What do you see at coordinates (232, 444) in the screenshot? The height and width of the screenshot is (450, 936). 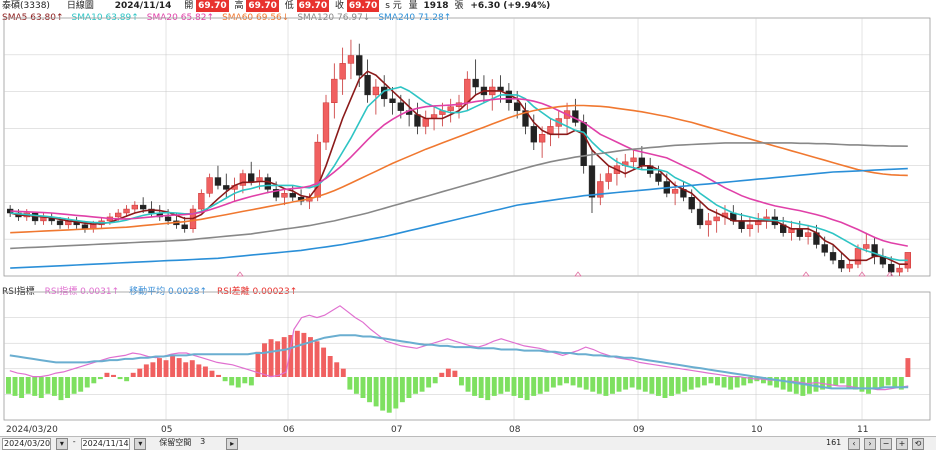 I see `retain-space-stepper-icon: ▸` at bounding box center [232, 444].